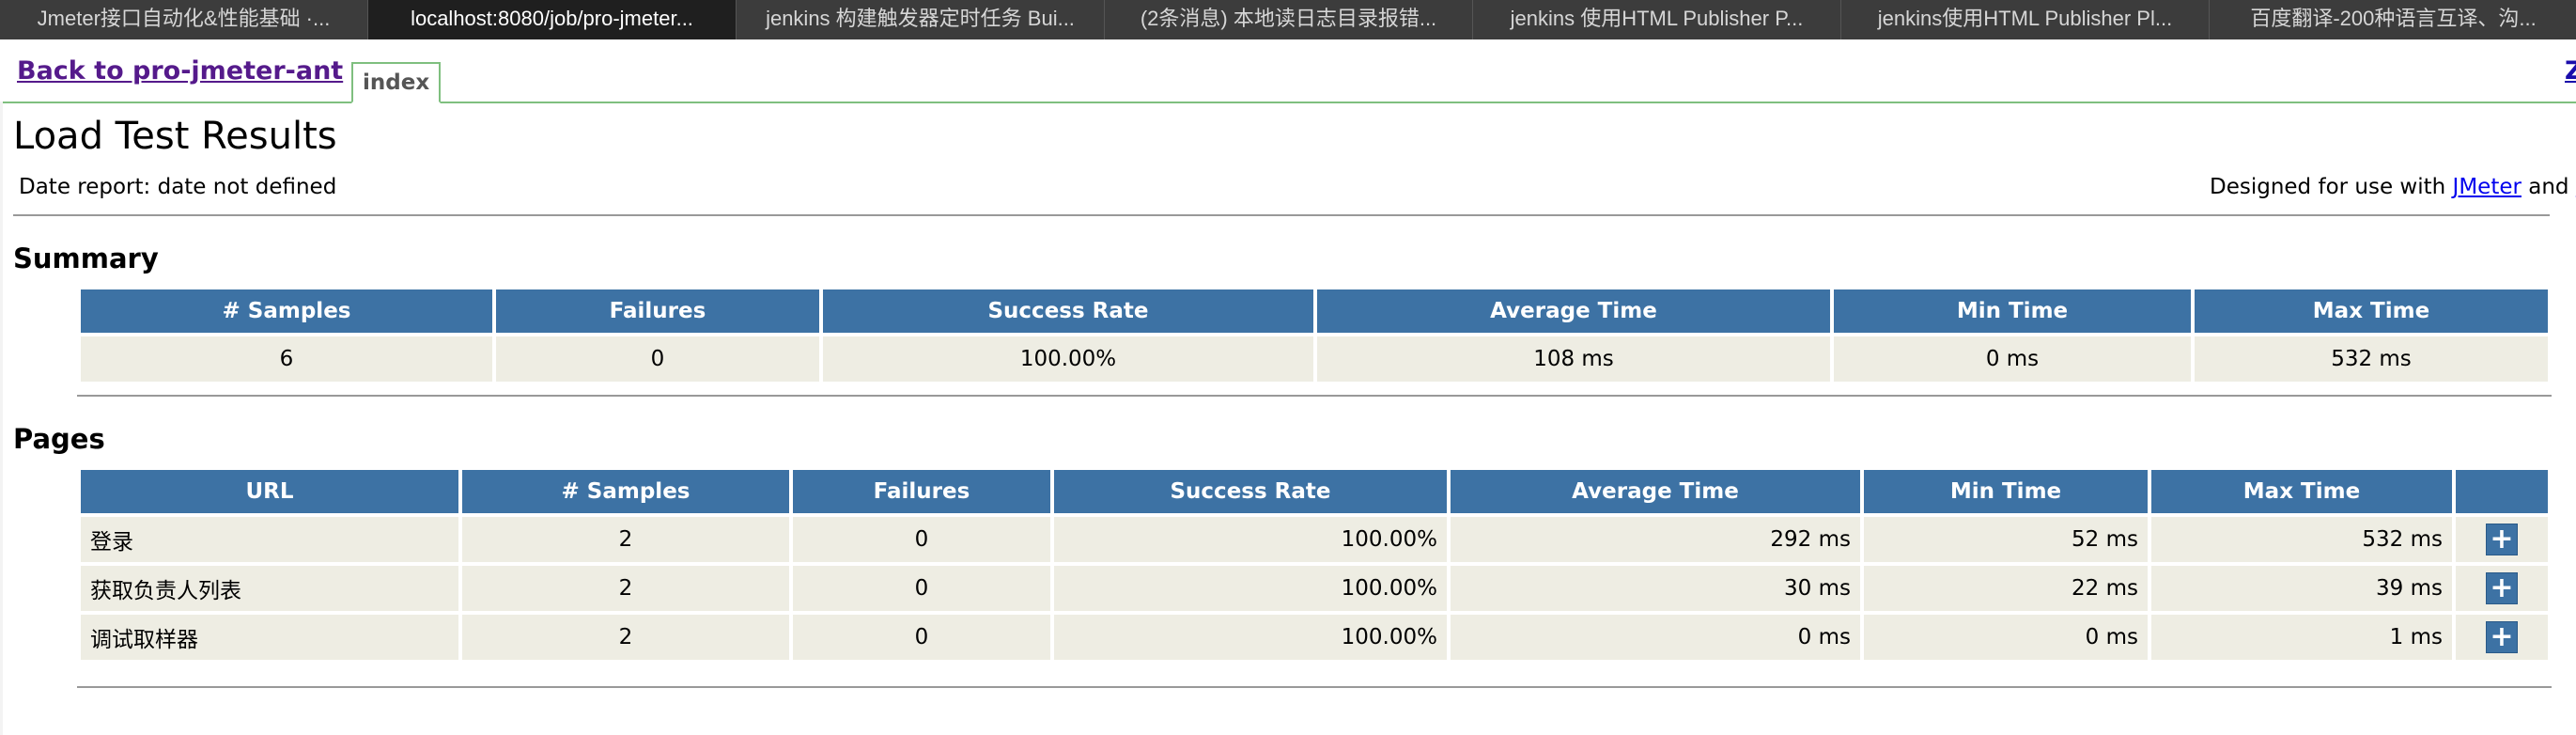  I want to click on designed-and: and, so click(2549, 187).